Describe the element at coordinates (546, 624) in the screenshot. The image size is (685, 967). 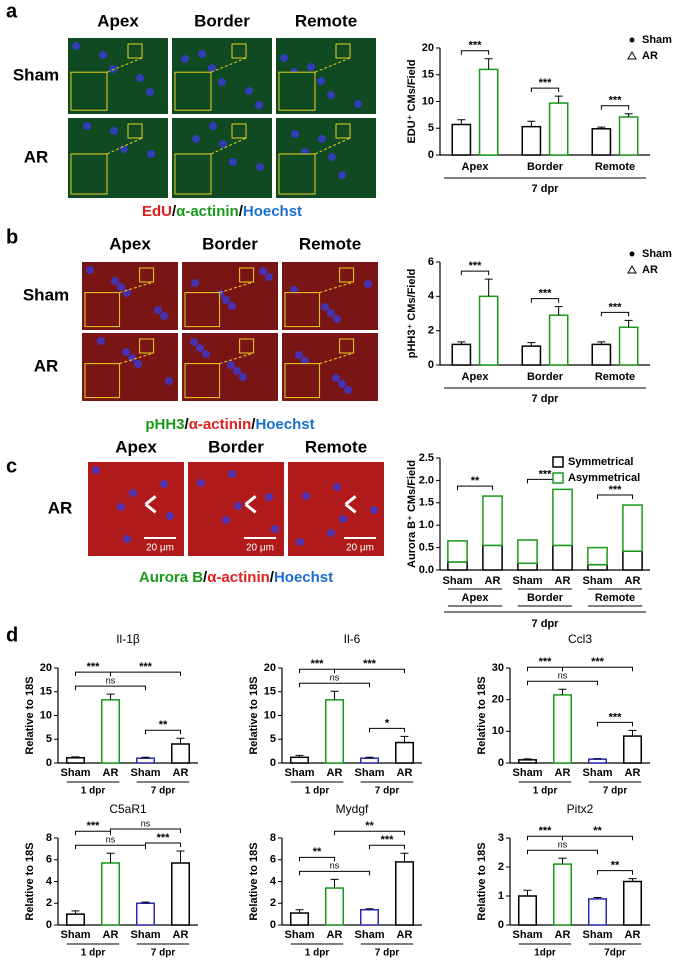
I see `x-axis-label: 7 dpr` at that location.